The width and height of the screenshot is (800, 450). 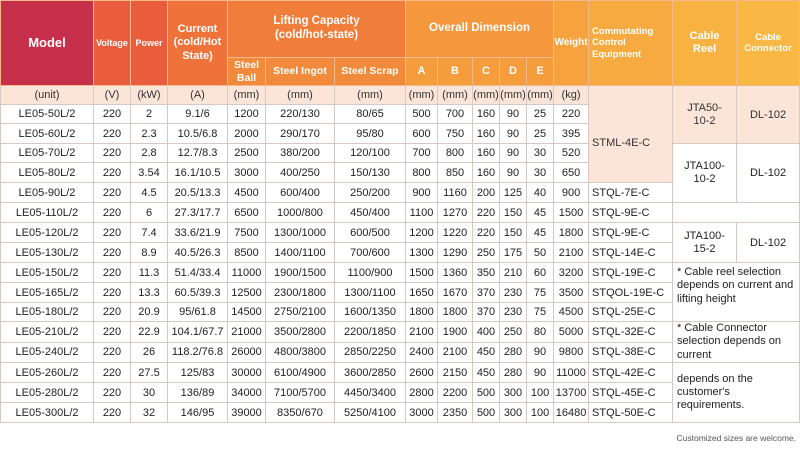 What do you see at coordinates (370, 153) in the screenshot?
I see `value-cell: 120/100` at bounding box center [370, 153].